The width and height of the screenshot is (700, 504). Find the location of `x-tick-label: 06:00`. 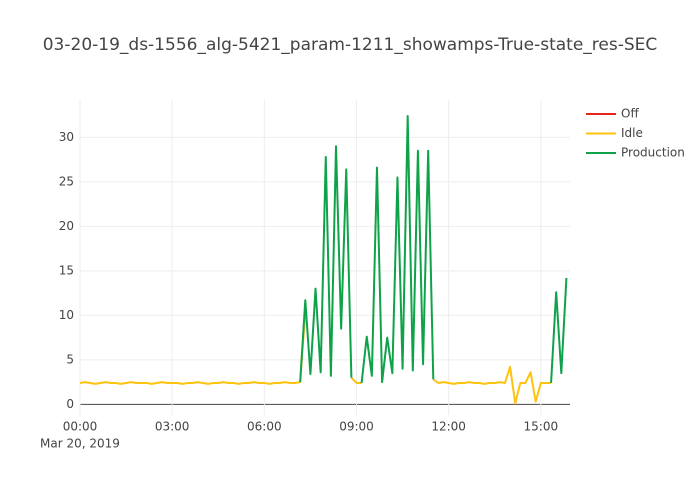

x-tick-label: 06:00 is located at coordinates (264, 427).